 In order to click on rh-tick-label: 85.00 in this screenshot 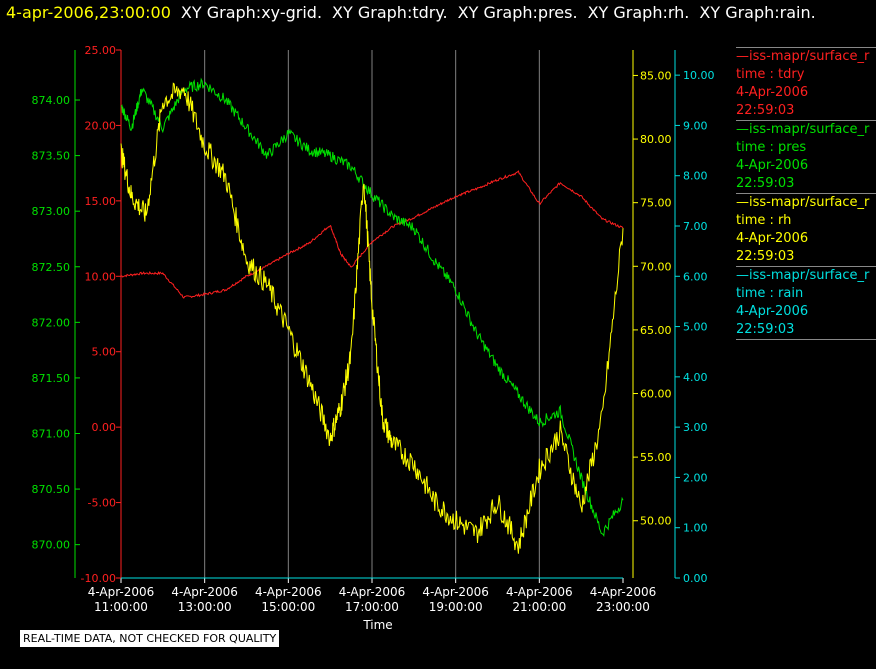, I will do `click(656, 75)`.